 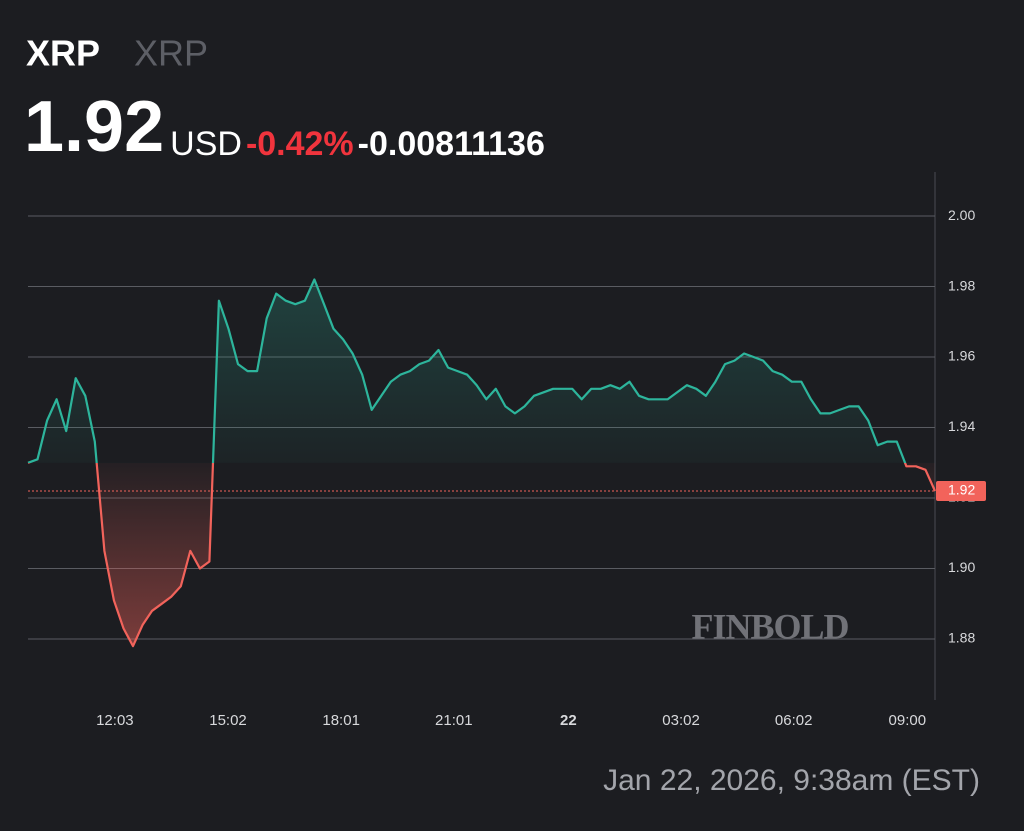 I want to click on y-tick-label: 2.00, so click(x=961, y=215).